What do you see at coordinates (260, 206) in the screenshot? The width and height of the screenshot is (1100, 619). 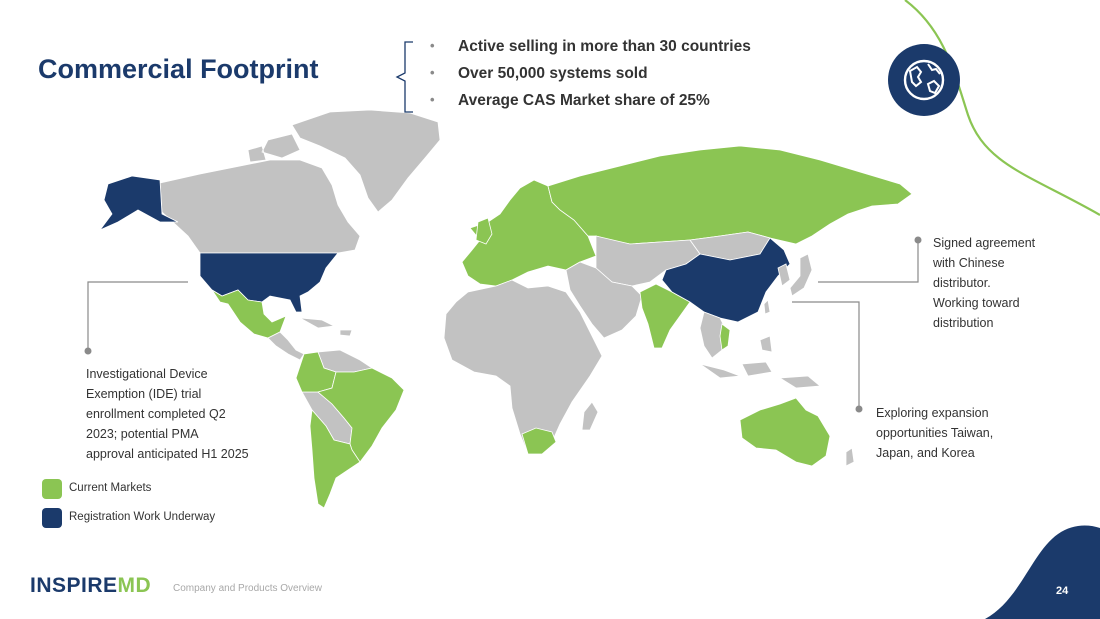 I see `map-canada` at bounding box center [260, 206].